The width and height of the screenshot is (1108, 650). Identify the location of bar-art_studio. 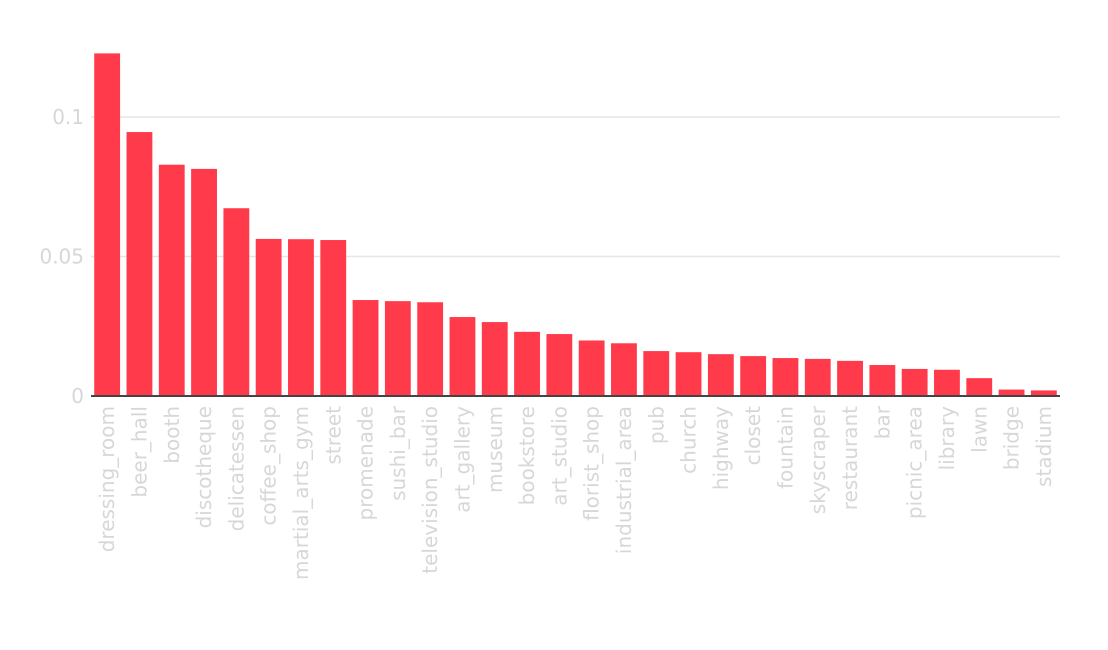
(559, 365).